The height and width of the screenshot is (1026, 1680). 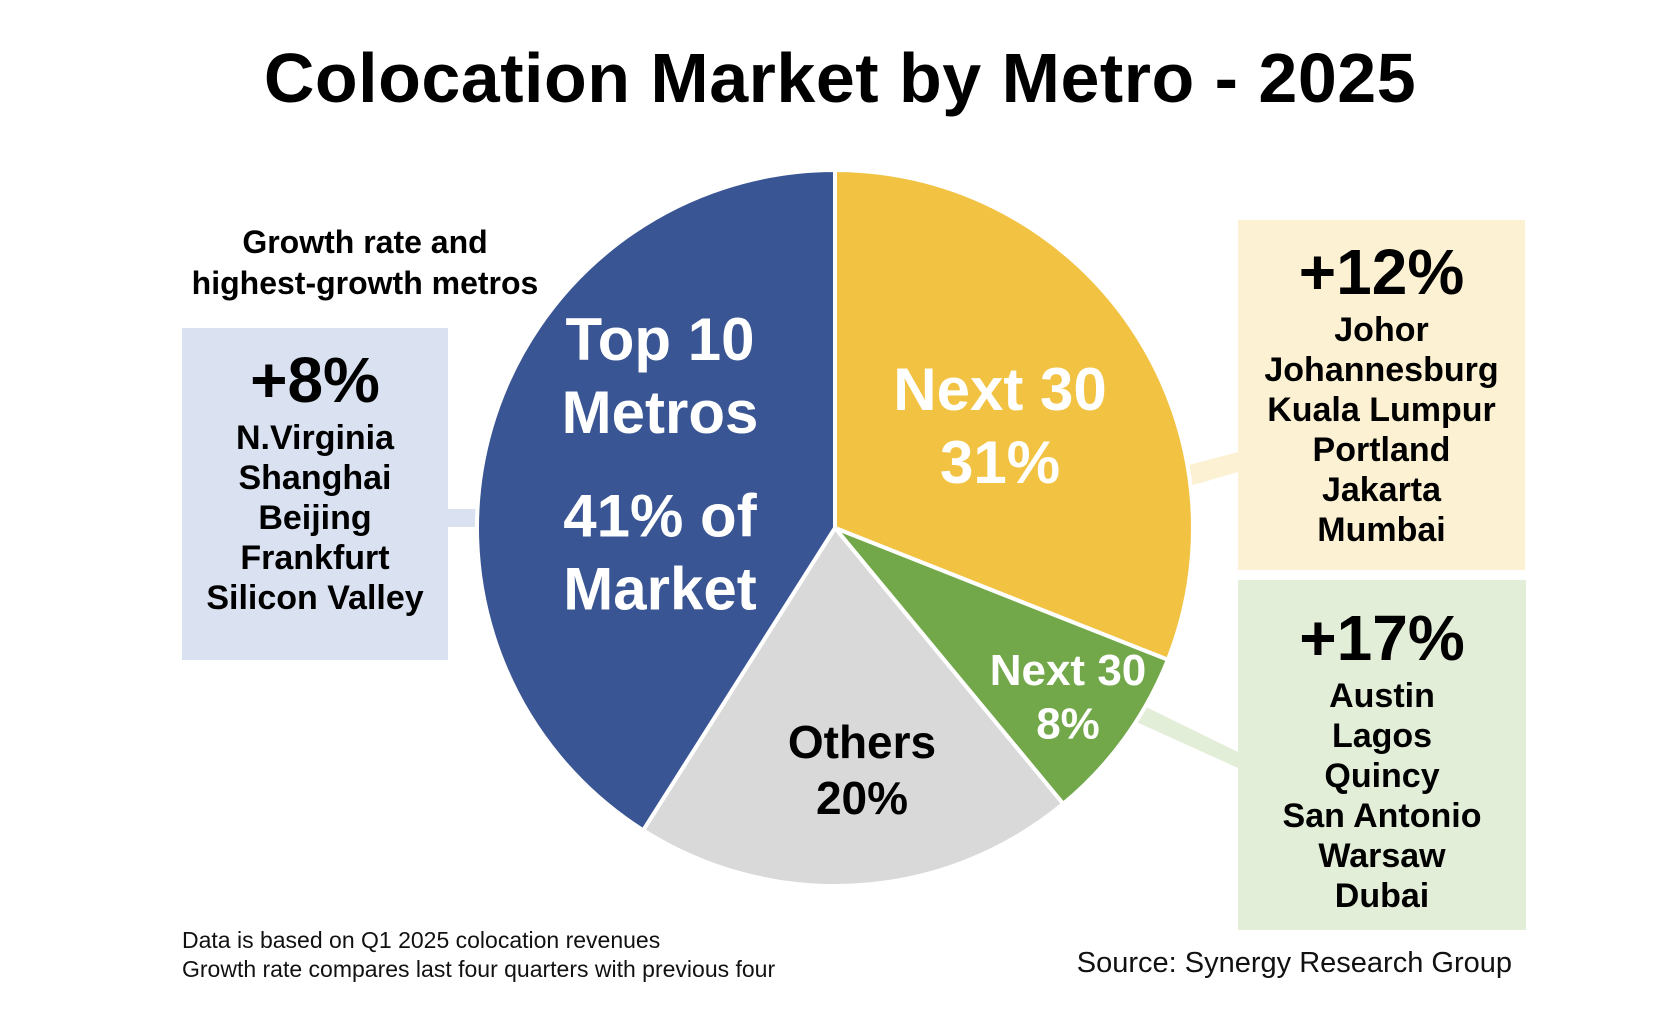 I want to click on metro-item: Johannesburg, so click(x=1381, y=370).